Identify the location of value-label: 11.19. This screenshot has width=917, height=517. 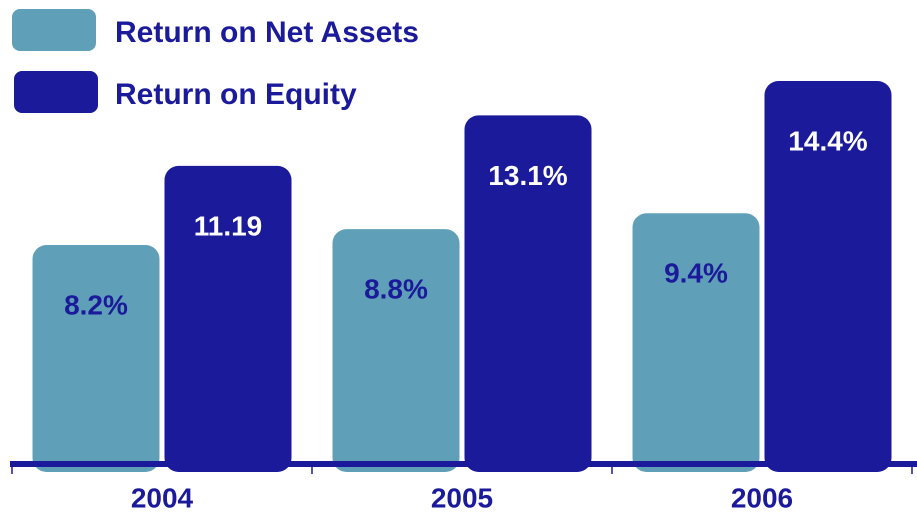
(228, 225).